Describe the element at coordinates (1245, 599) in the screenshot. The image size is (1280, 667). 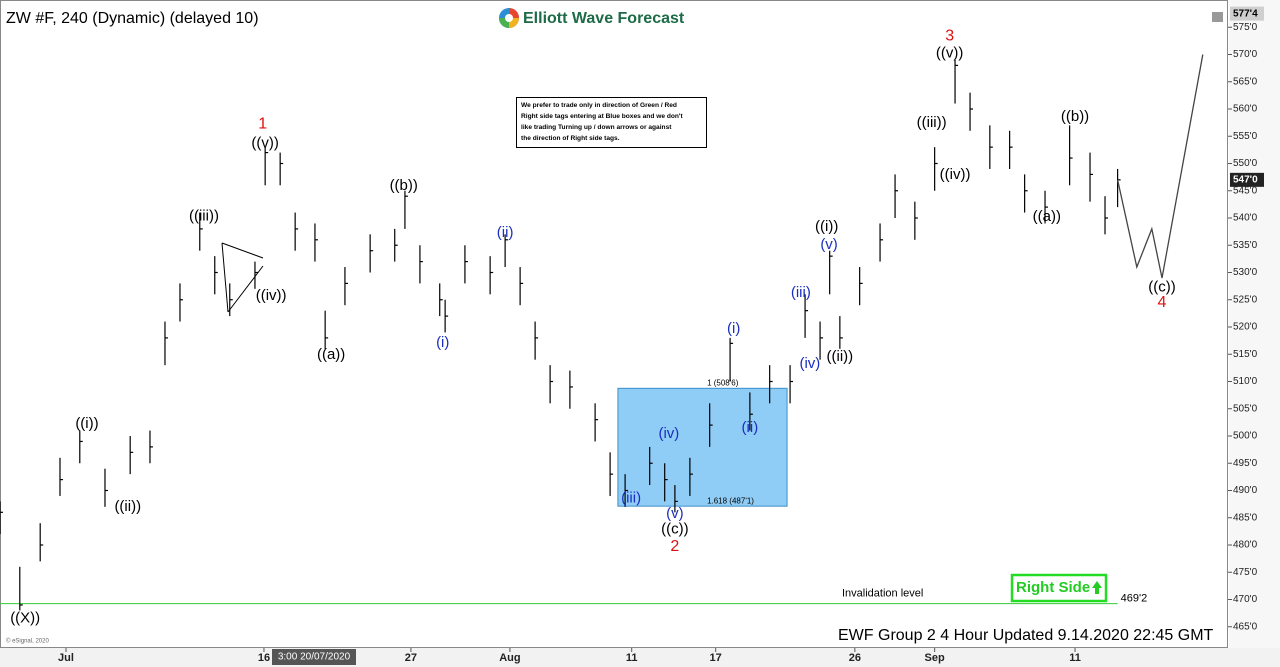
I see `y-tick-label: 470'0` at that location.